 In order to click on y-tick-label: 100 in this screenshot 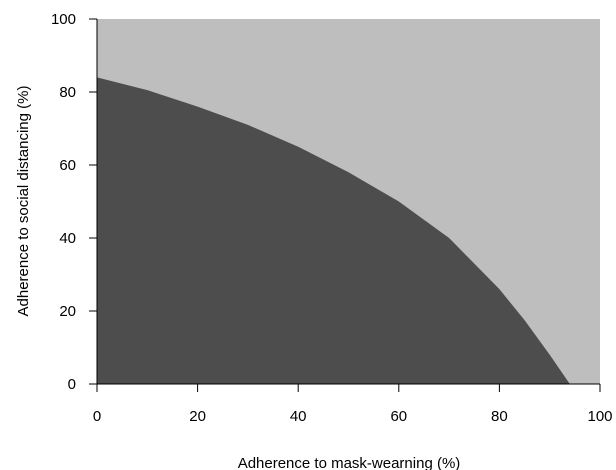, I will do `click(63, 19)`.